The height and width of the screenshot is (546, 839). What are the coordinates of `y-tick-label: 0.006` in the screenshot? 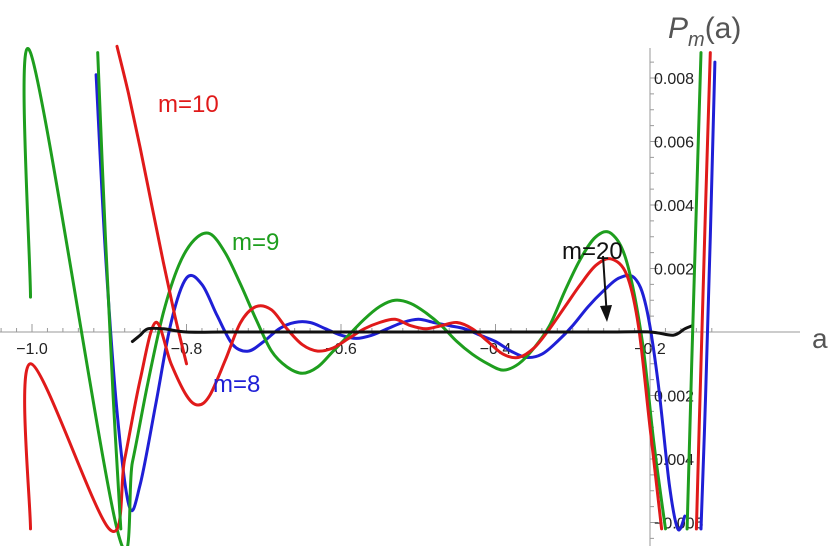 It's located at (674, 143).